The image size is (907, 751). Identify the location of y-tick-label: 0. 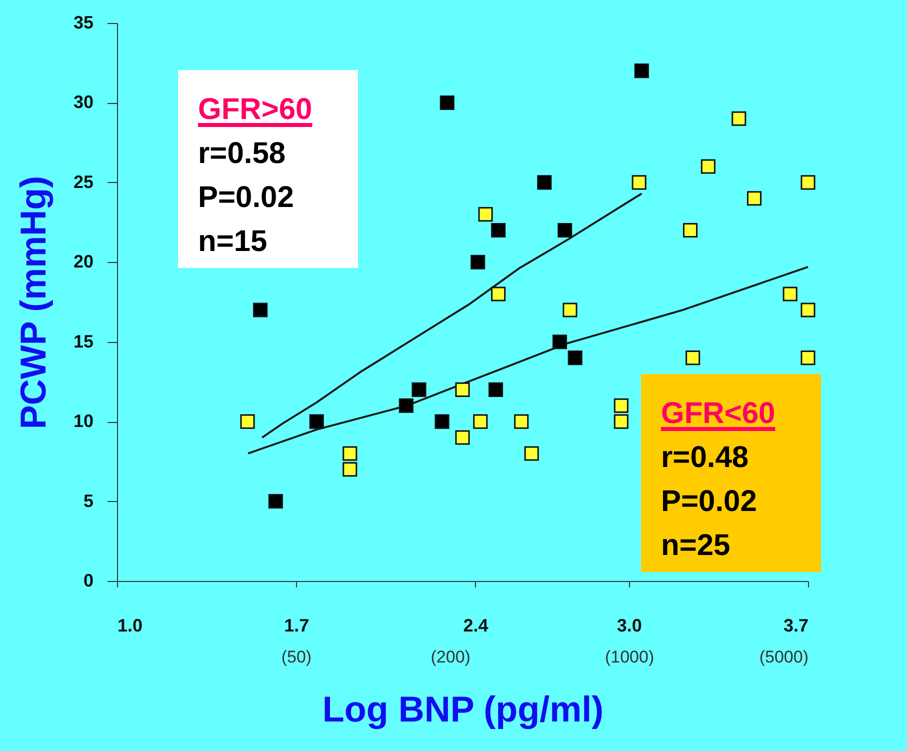
(88, 580).